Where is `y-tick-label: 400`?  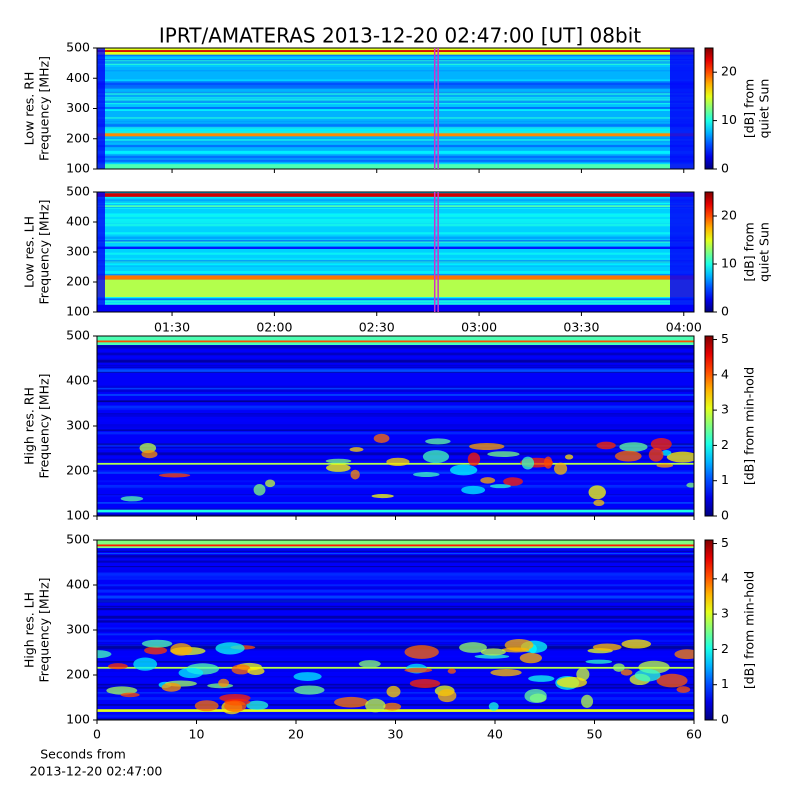 y-tick-label: 400 is located at coordinates (78, 380).